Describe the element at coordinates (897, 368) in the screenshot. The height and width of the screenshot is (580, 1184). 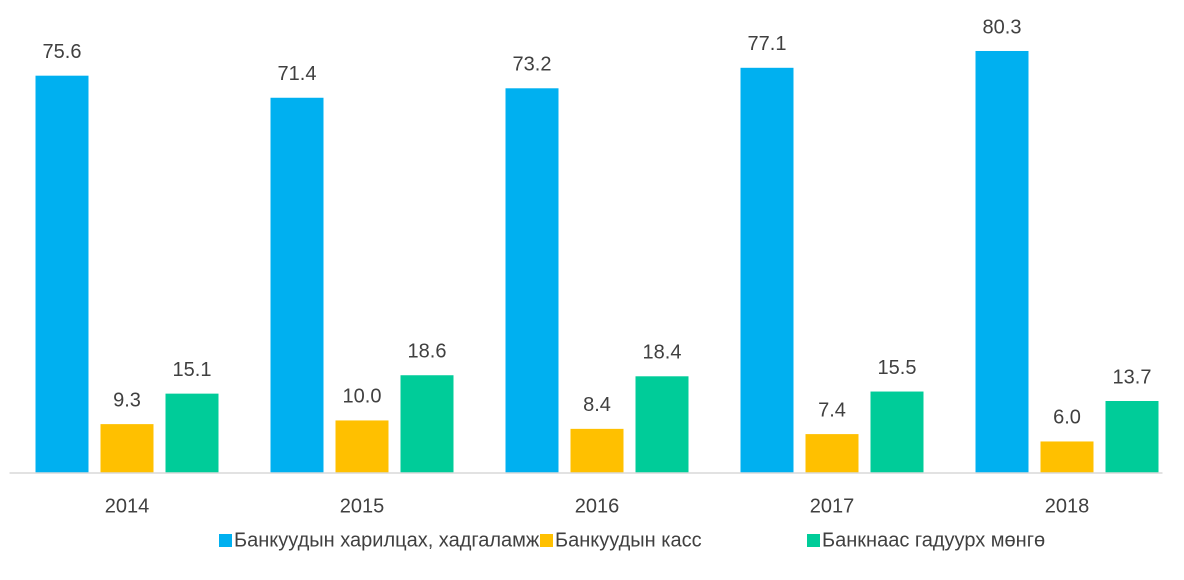
I see `data-label: 15.5` at that location.